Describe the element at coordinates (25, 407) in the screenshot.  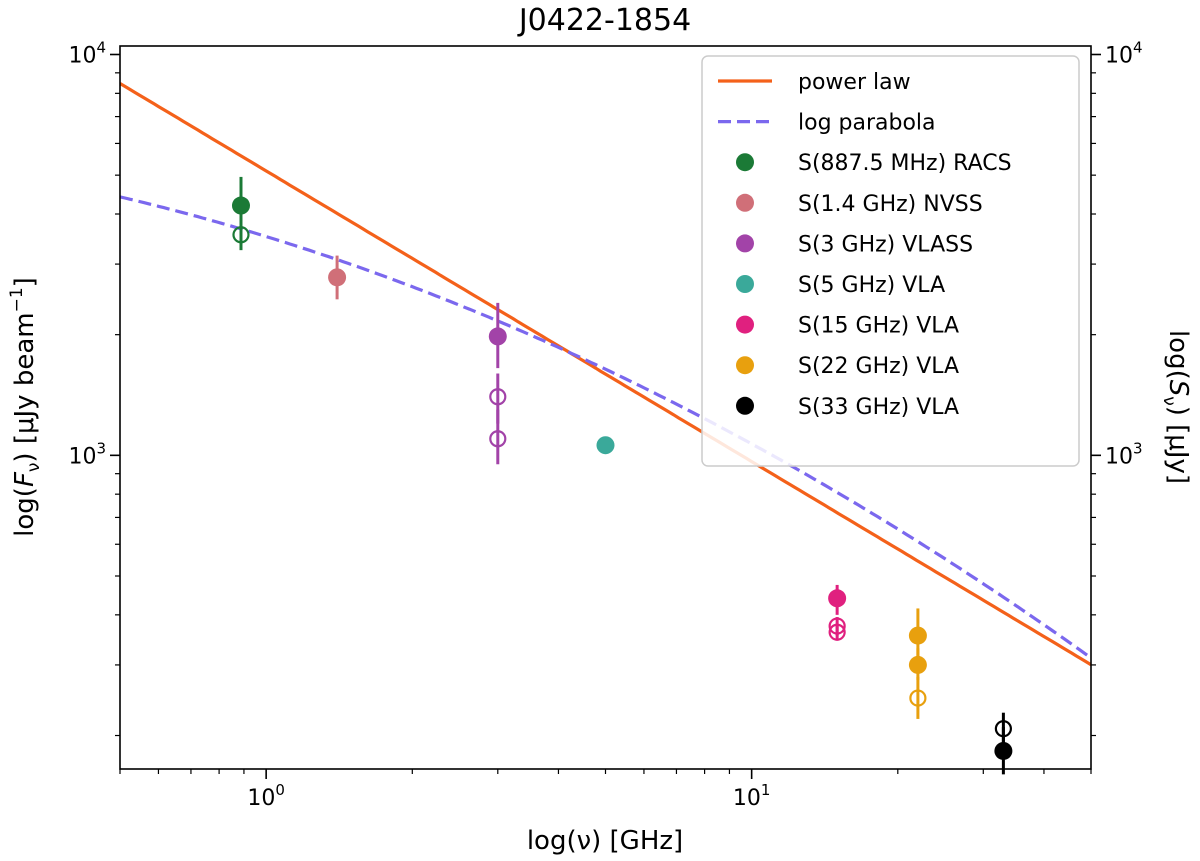
I see `y-axis-label-left: log(Fν) [μJy beam−1]` at that location.